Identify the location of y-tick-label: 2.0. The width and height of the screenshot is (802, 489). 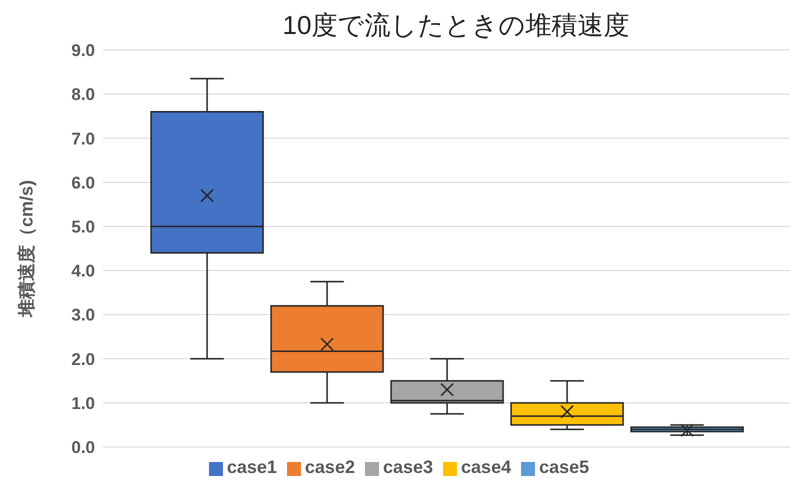
(83, 359).